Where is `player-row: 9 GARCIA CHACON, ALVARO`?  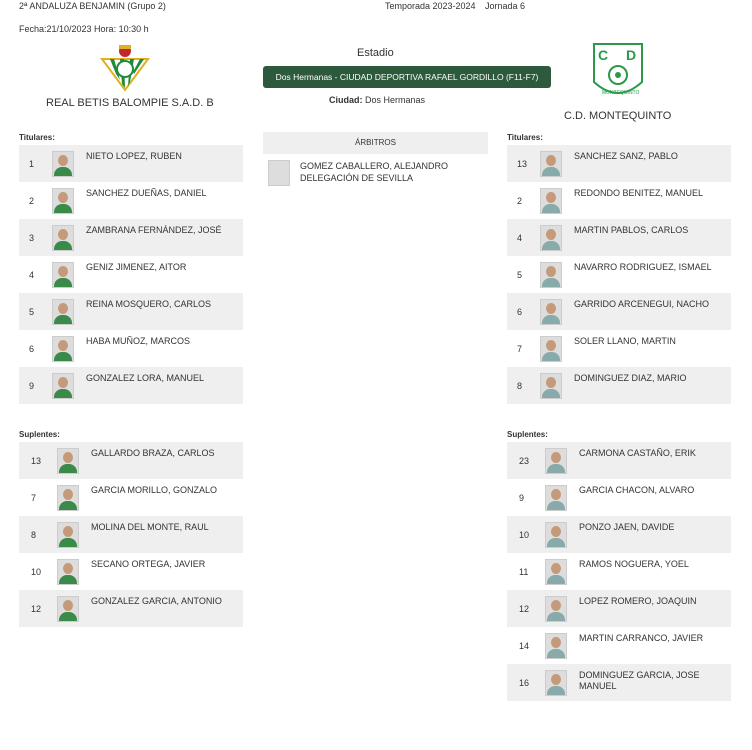 player-row: 9 GARCIA CHACON, ALVARO is located at coordinates (619, 497).